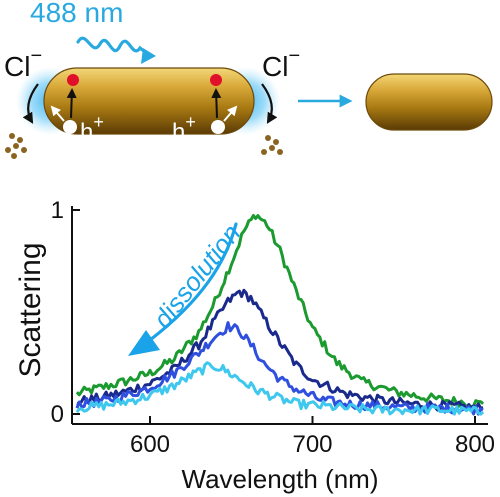 This screenshot has width=500, height=497. Describe the element at coordinates (475, 444) in the screenshot. I see `x-tick-label: 800` at that location.